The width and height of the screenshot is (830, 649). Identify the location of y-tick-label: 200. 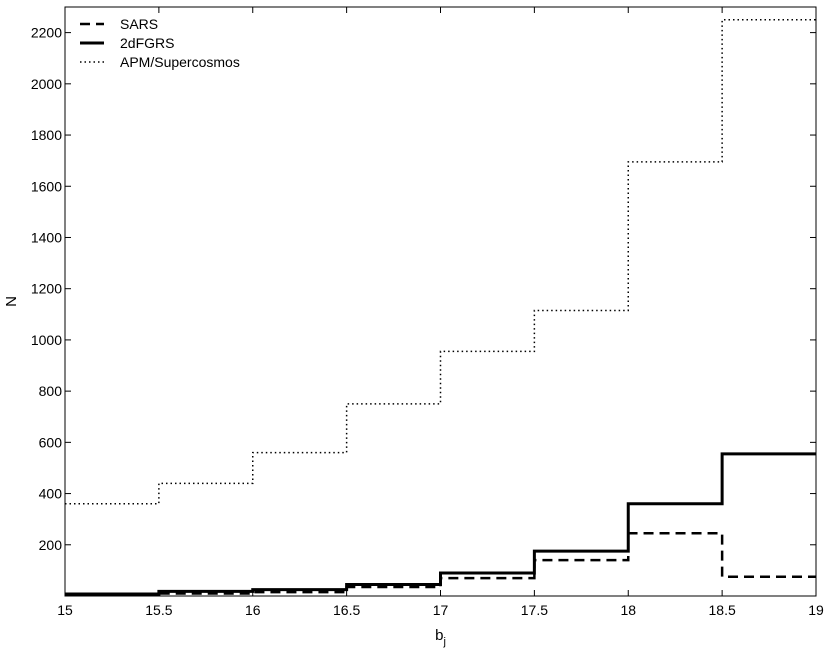
(51, 545).